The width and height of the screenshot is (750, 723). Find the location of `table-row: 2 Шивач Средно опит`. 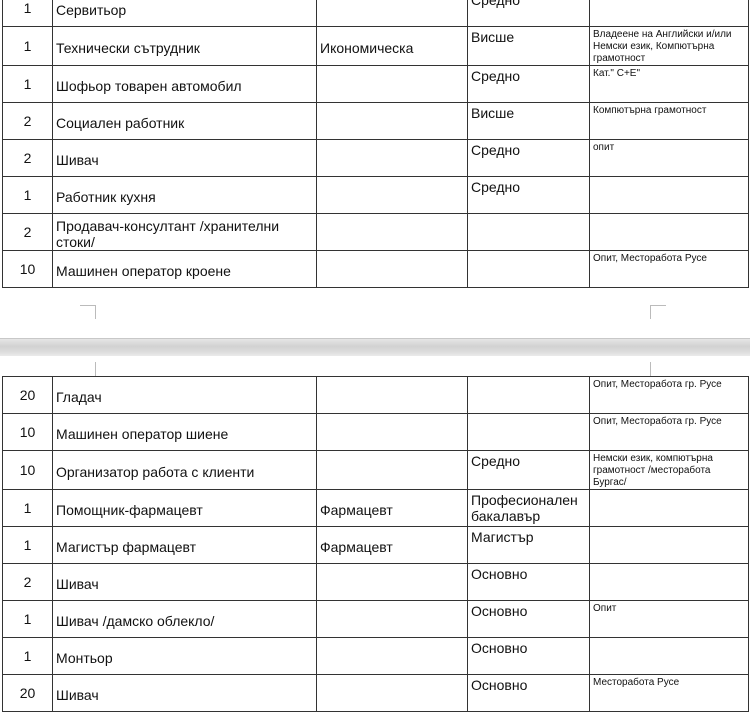

table-row: 2 Шивач Средно опит is located at coordinates (375, 158).